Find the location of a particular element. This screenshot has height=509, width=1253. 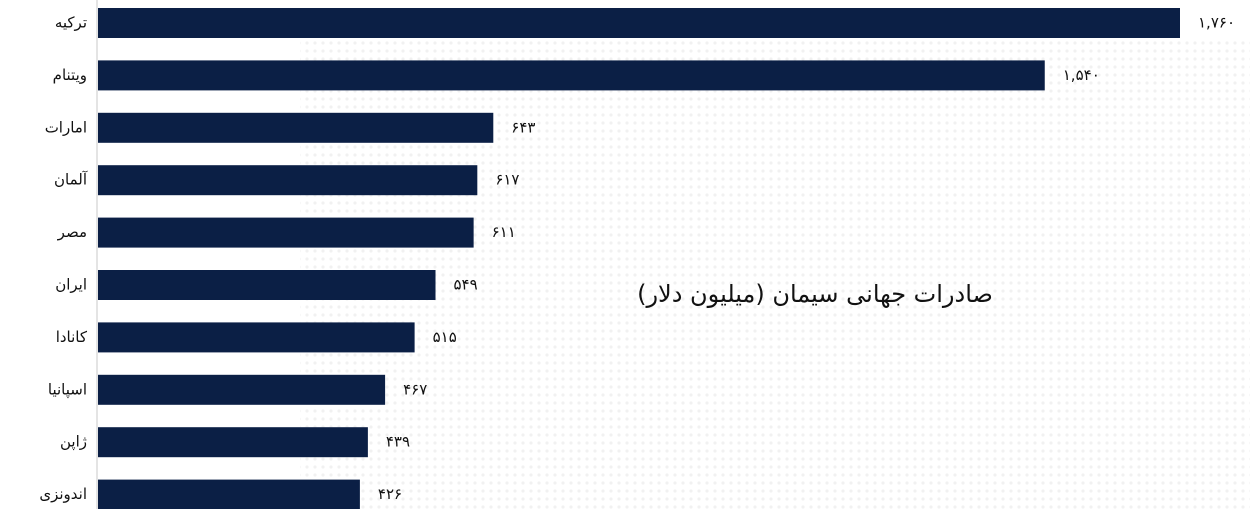

value-label: ۵۴۹ is located at coordinates (466, 285).